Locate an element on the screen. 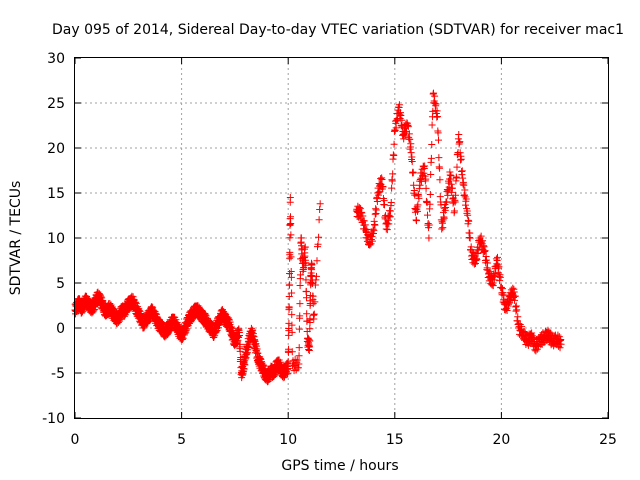  x-tick-label: 25 is located at coordinates (608, 440).